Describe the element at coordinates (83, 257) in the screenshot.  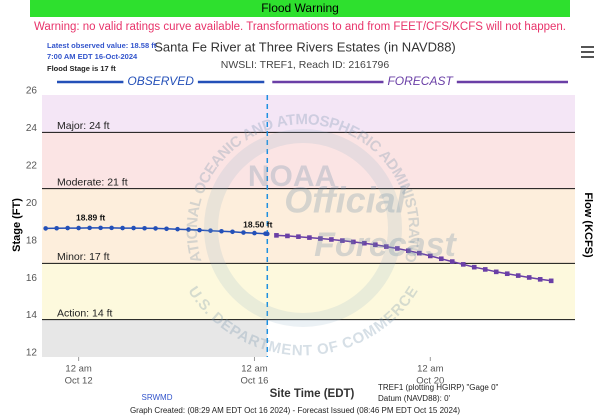
I see `flood-label: Minor: 17 ft` at that location.